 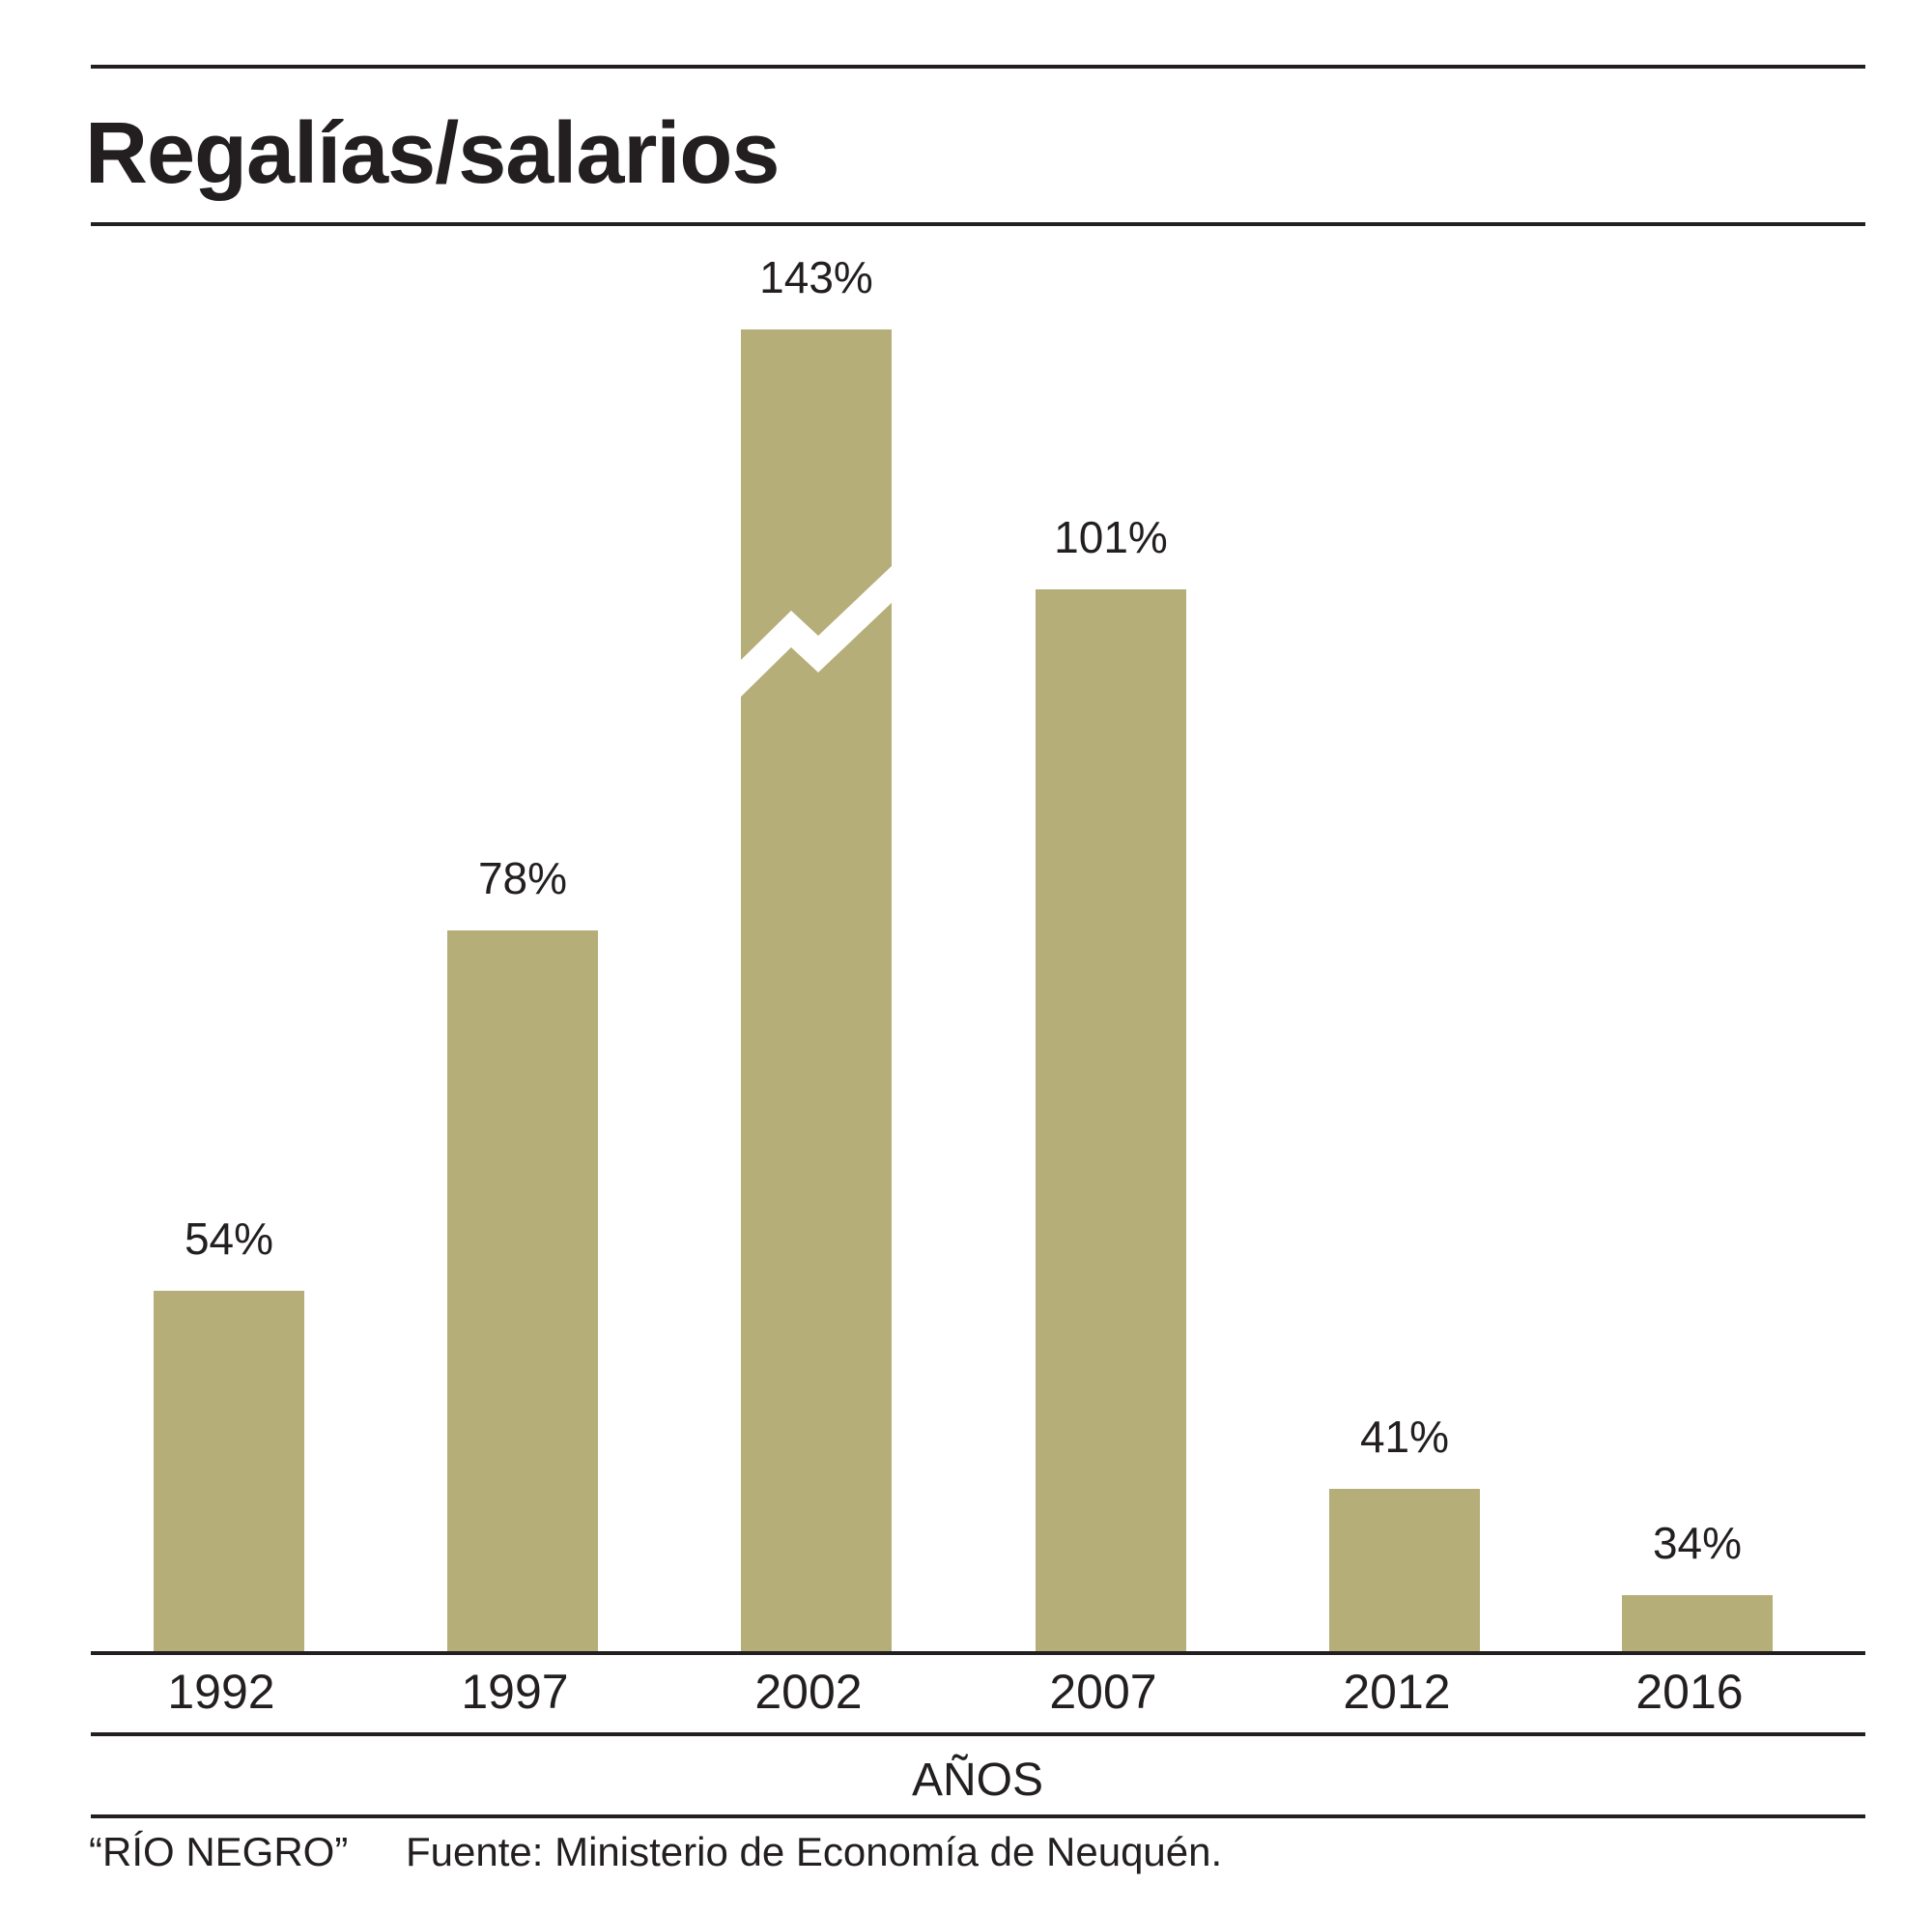 What do you see at coordinates (229, 1238) in the screenshot?
I see `value-label: 54%` at bounding box center [229, 1238].